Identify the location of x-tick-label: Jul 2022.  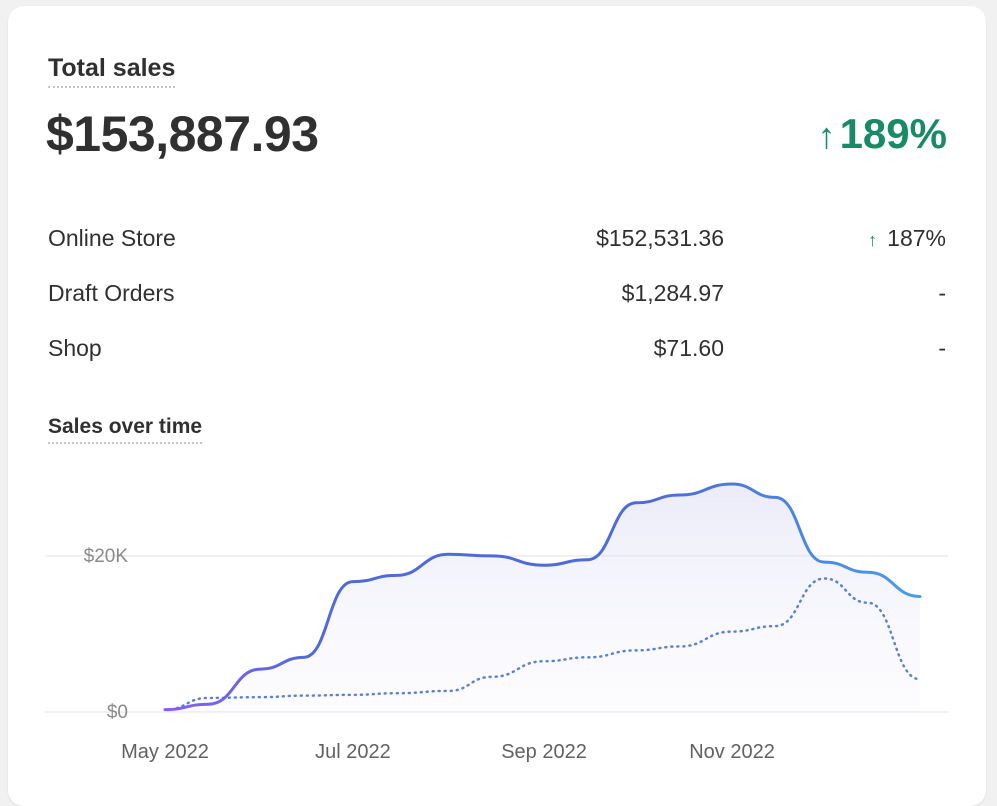
(353, 752).